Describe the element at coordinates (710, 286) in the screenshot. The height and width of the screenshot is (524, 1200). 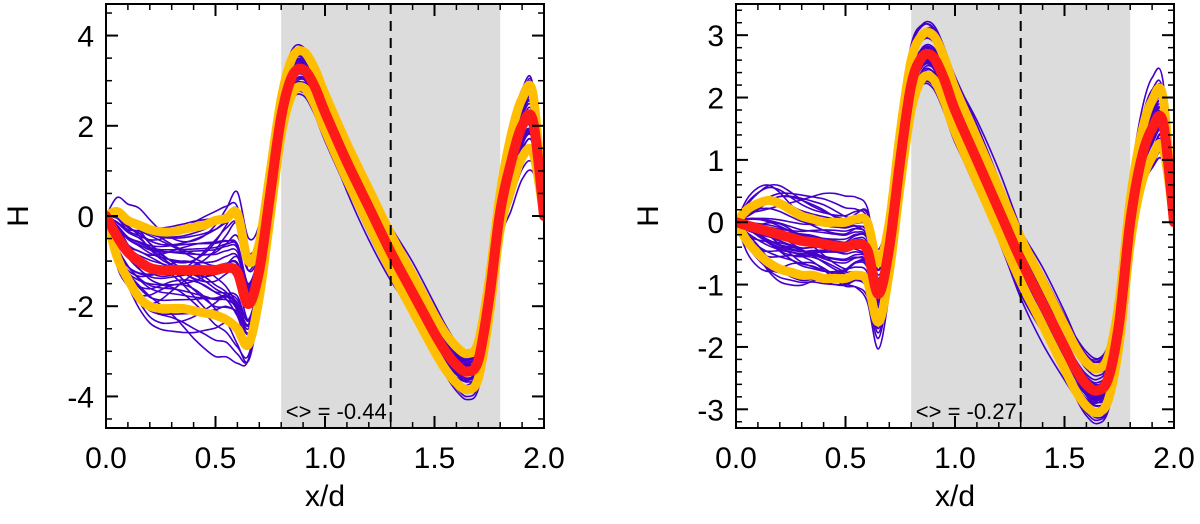
I see `y-tick-label: -1` at that location.